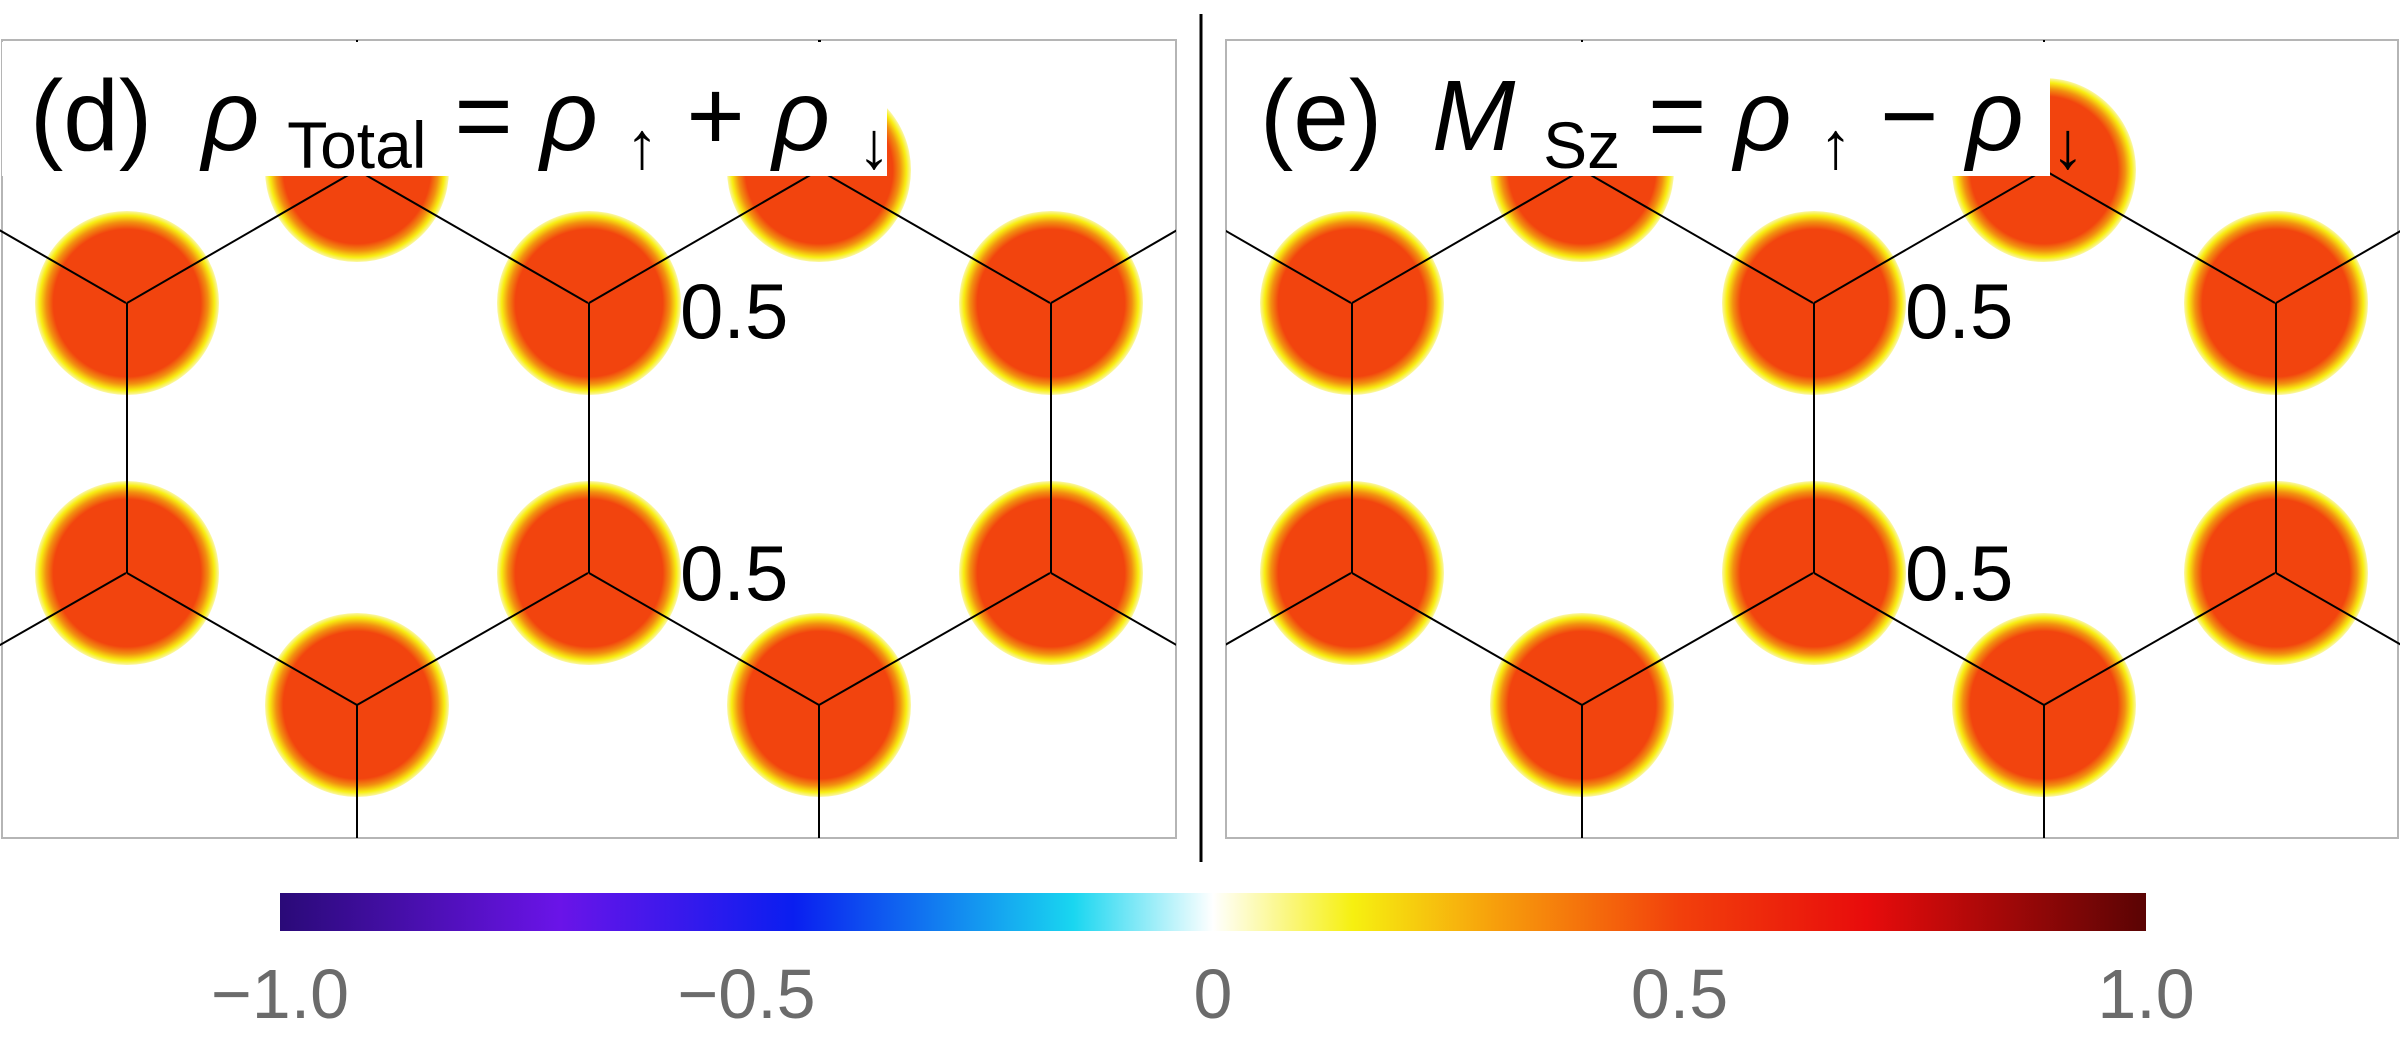  Describe the element at coordinates (91, 116) in the screenshot. I see `panel-d-label: (d)` at that location.